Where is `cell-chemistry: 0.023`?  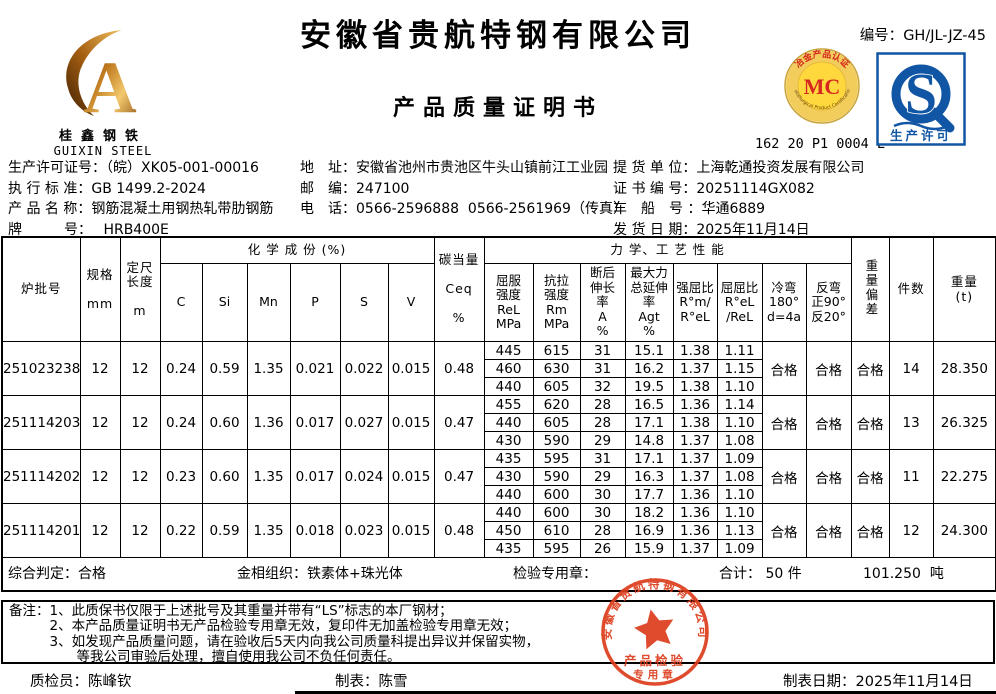
cell-chemistry: 0.023 is located at coordinates (364, 530).